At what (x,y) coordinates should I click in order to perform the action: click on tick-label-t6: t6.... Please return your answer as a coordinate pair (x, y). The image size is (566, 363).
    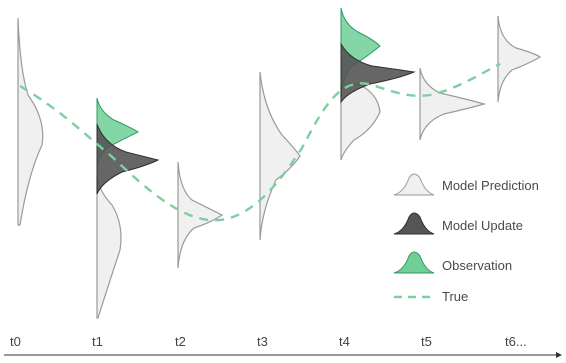
    Looking at the image, I should click on (516, 341).